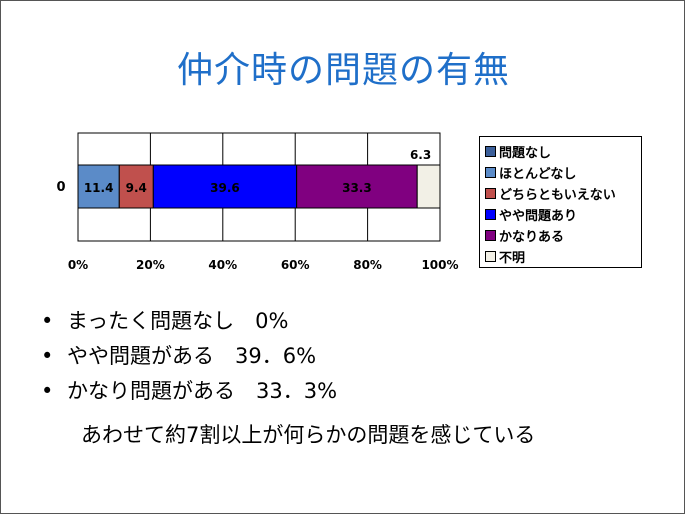  I want to click on bullet-item: • やや問題がある 39．6%, so click(189, 359).